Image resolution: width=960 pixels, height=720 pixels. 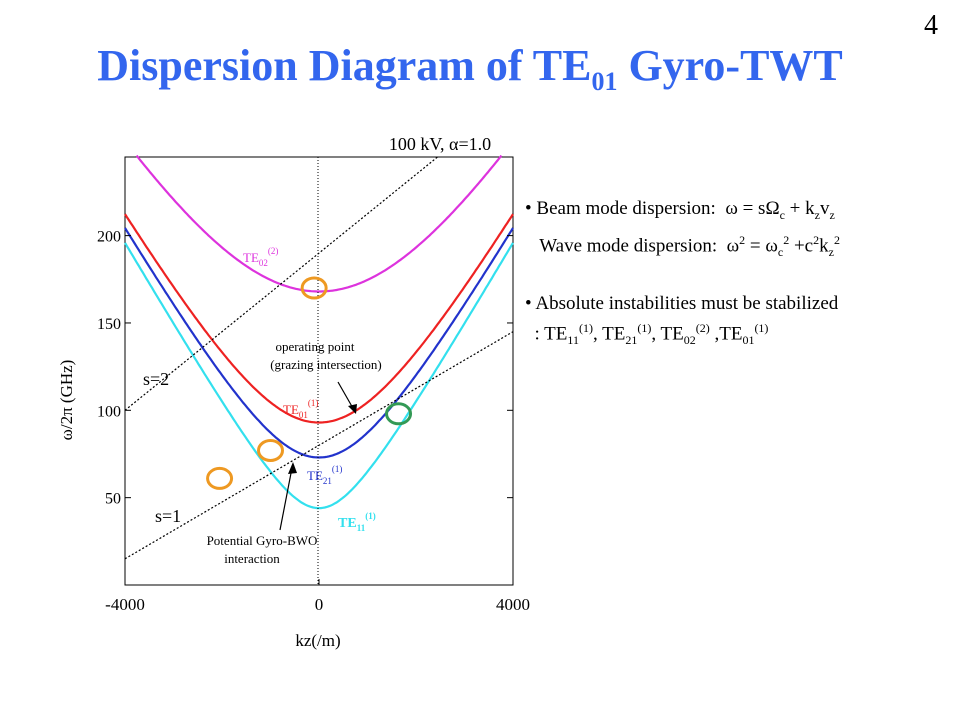 I want to click on te11-sub: 11, so click(x=361, y=528).